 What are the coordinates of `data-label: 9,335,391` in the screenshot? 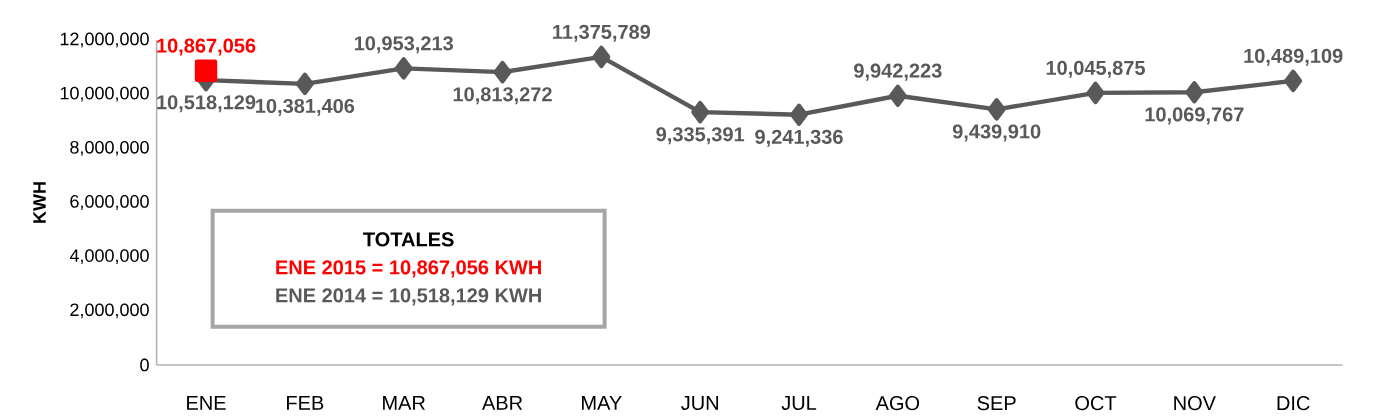 It's located at (700, 136).